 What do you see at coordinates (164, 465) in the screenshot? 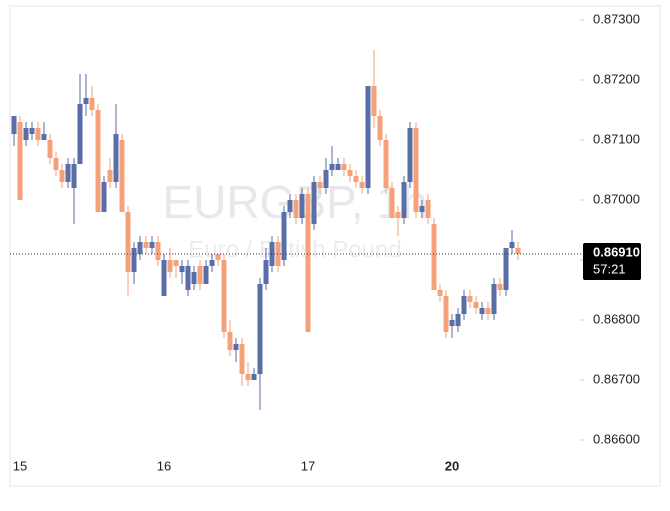
I see `x-tick-label: 16` at bounding box center [164, 465].